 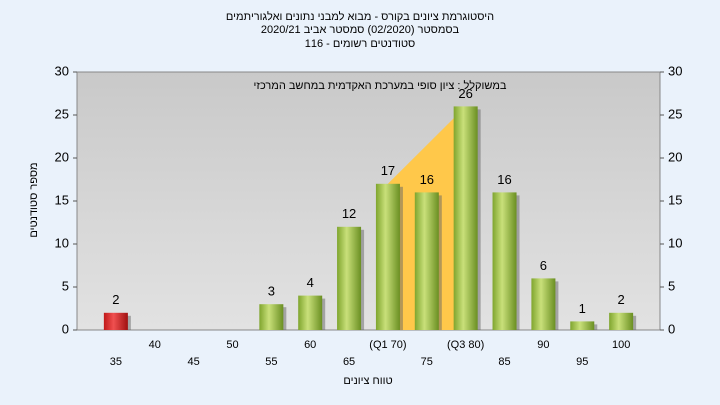 What do you see at coordinates (271, 362) in the screenshot?
I see `x-tick-label: 55` at bounding box center [271, 362].